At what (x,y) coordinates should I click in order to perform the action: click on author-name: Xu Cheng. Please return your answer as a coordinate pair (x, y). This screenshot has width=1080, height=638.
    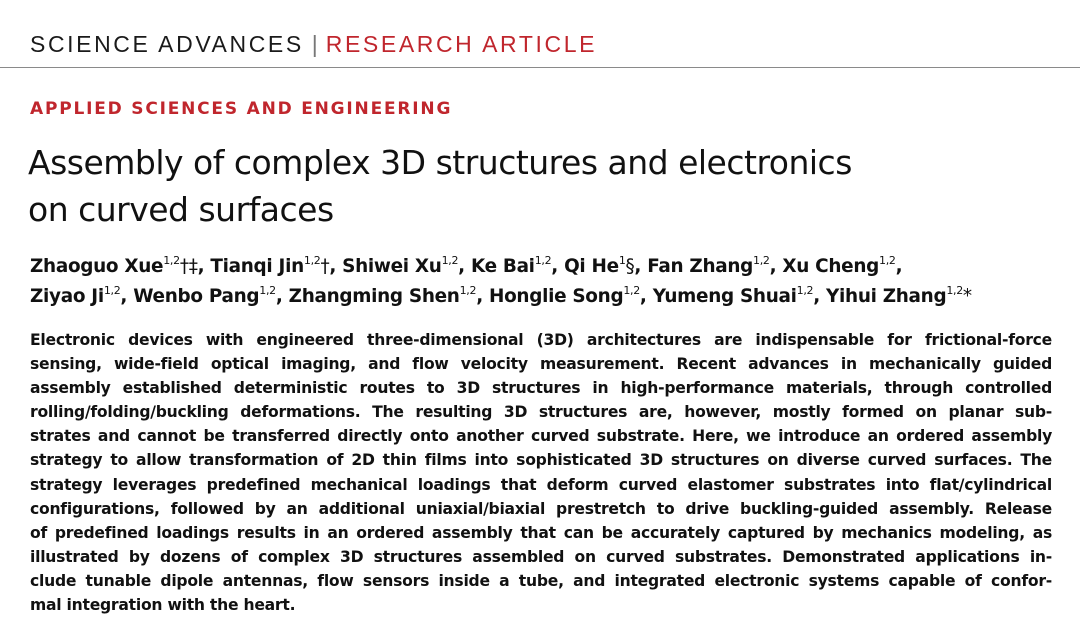
    Looking at the image, I should click on (830, 266).